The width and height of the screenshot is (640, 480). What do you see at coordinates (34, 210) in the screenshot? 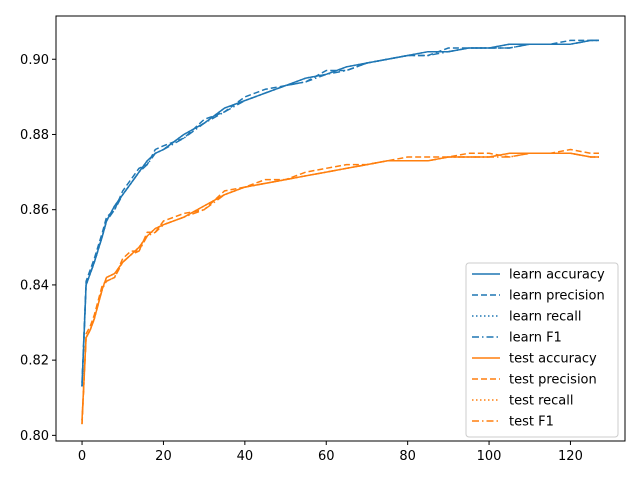
I see `y-tick-label: 0.86` at bounding box center [34, 210].